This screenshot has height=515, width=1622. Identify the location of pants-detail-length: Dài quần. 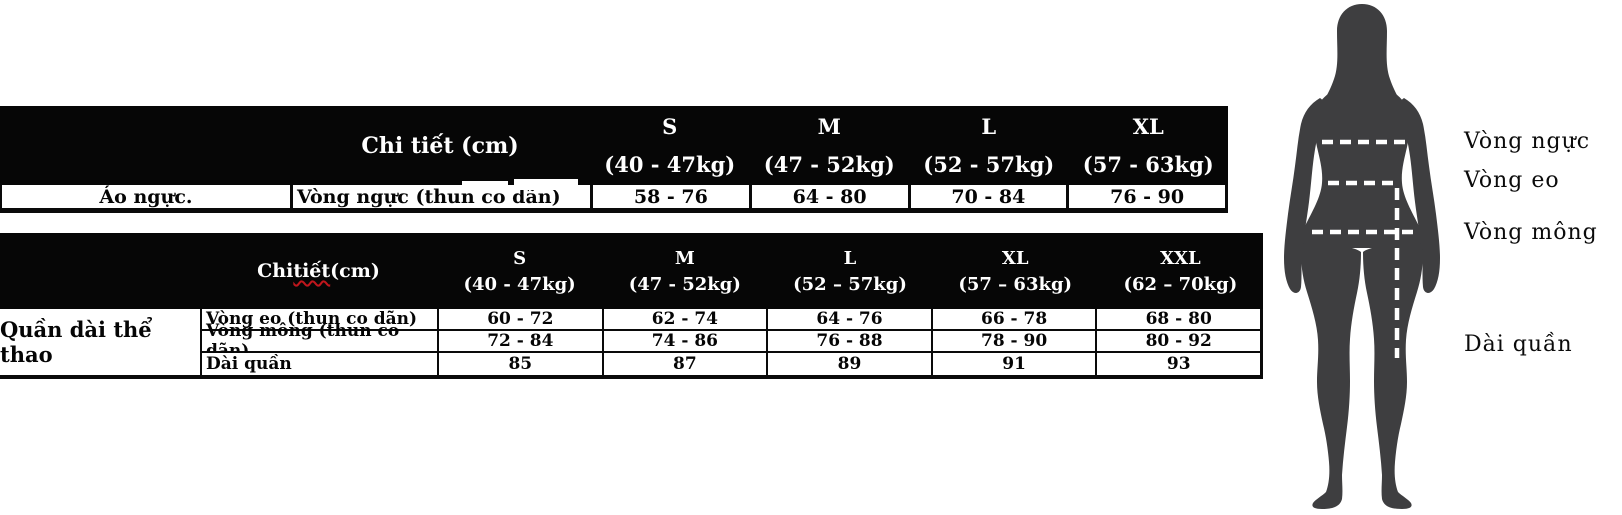
(318, 364).